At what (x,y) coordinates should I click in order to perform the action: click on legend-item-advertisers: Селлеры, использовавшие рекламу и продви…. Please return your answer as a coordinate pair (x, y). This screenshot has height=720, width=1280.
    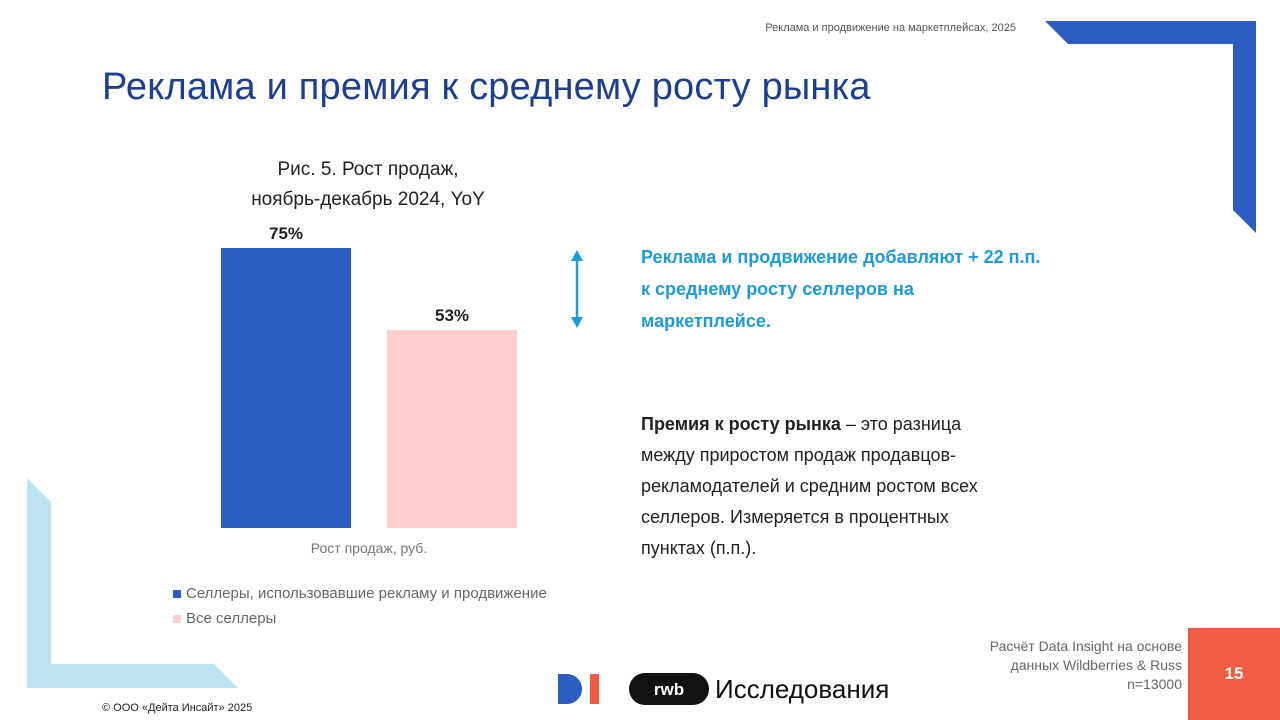
    Looking at the image, I should click on (360, 593).